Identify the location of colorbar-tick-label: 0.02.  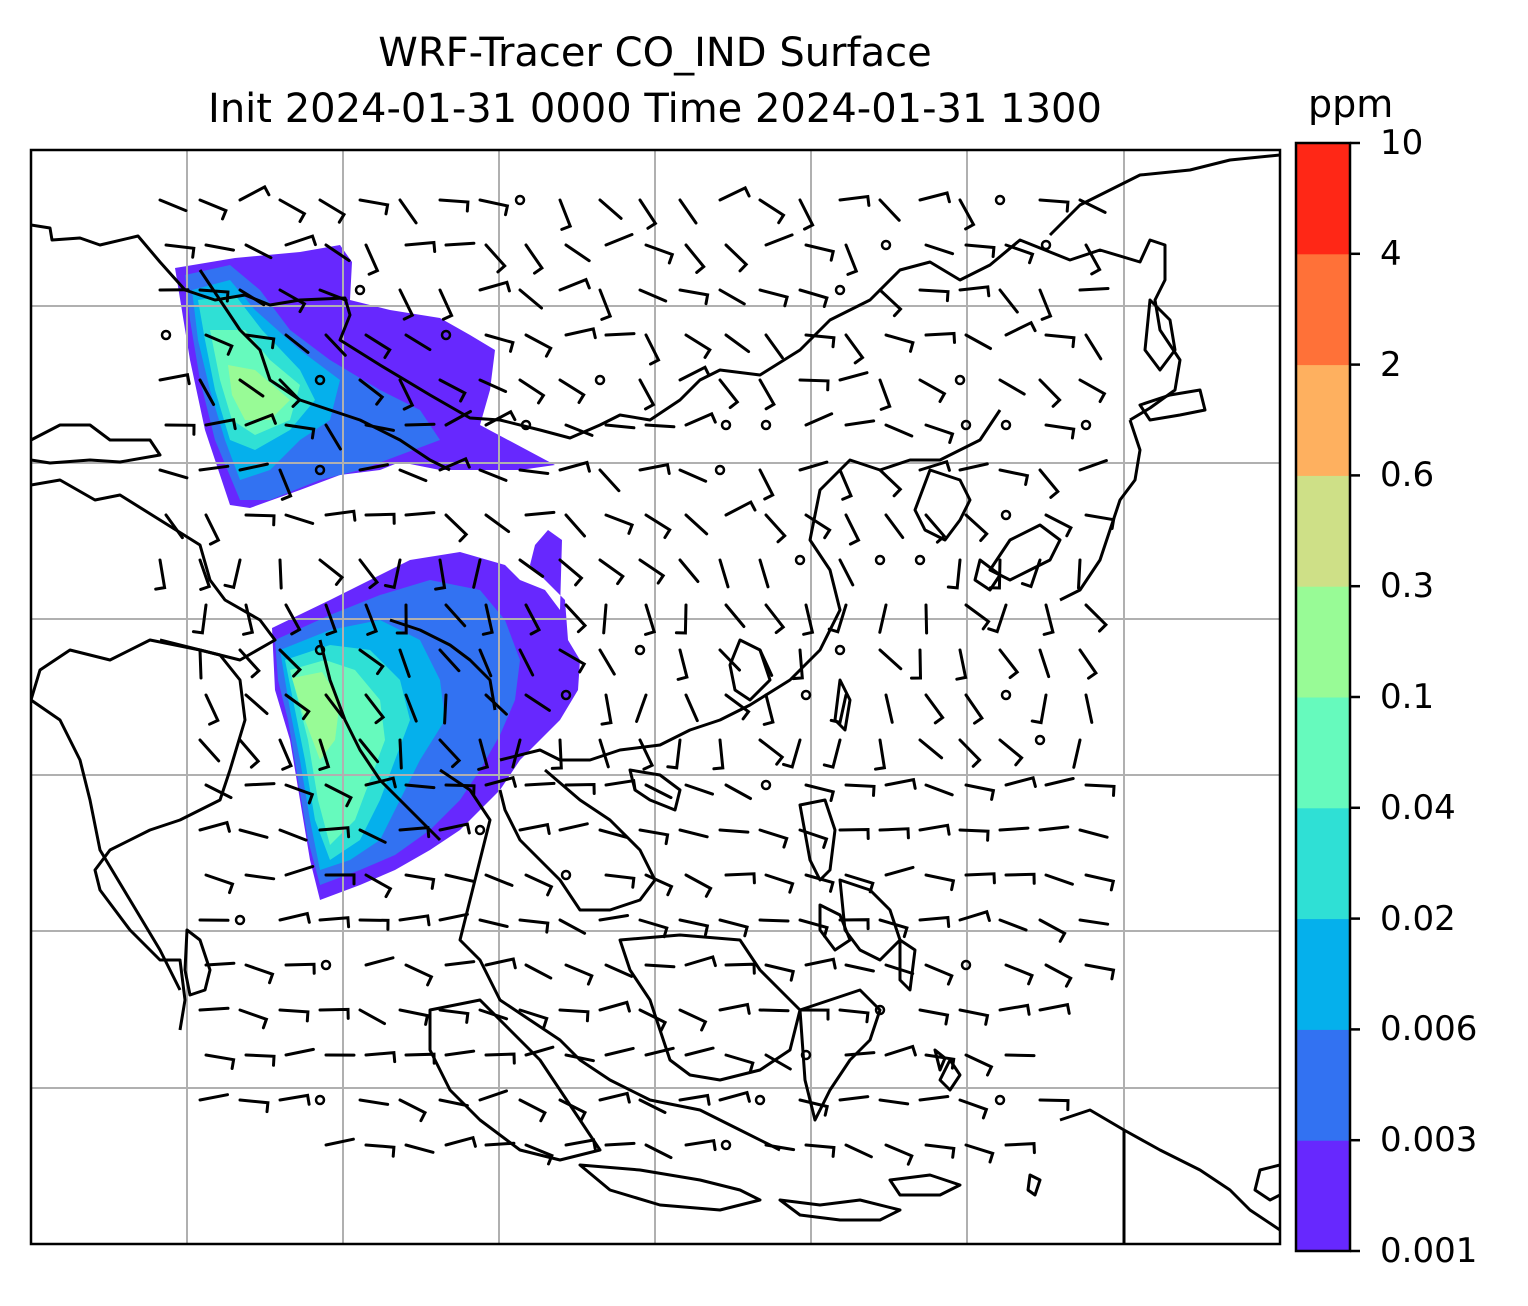
(1418, 918).